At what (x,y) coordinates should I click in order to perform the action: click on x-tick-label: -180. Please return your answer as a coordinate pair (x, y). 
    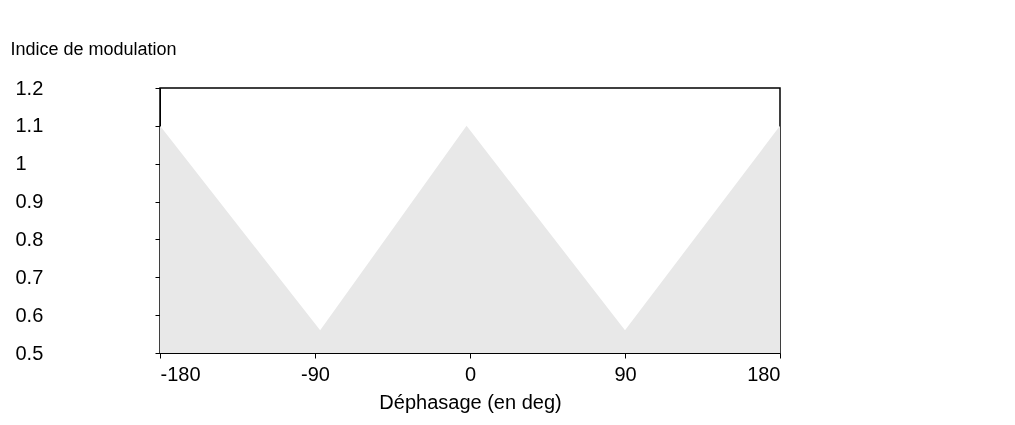
    Looking at the image, I should click on (180, 373).